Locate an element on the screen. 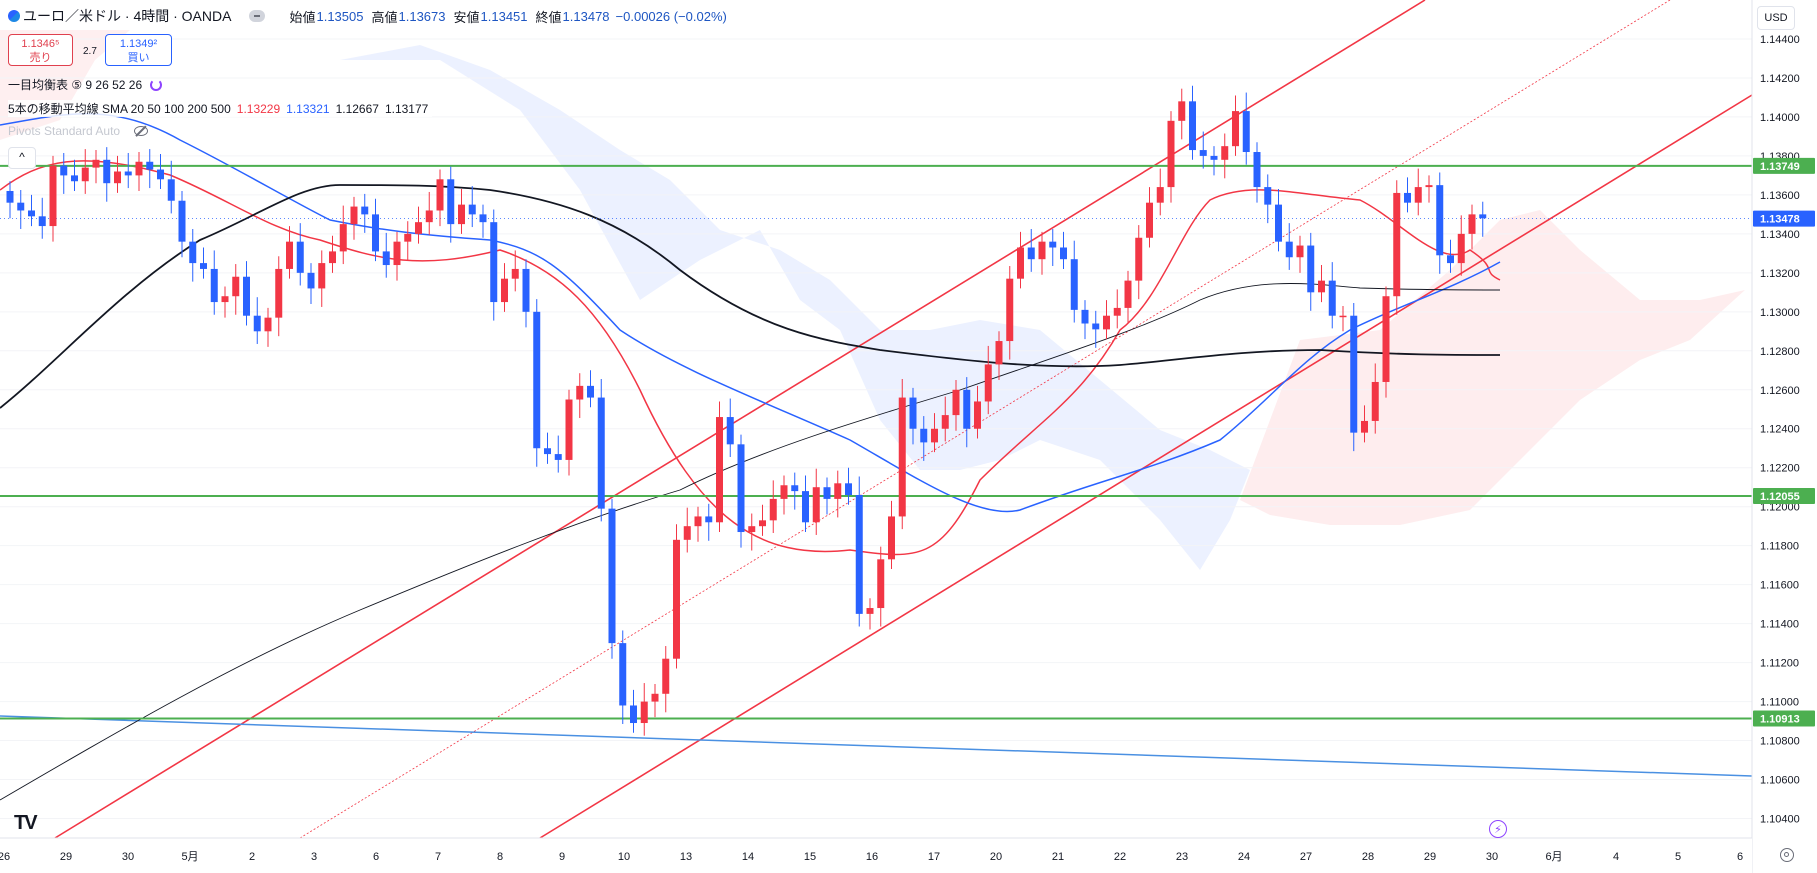 Image resolution: width=1817 pixels, height=873 pixels. ma-value-4: 1.13177 is located at coordinates (406, 108).